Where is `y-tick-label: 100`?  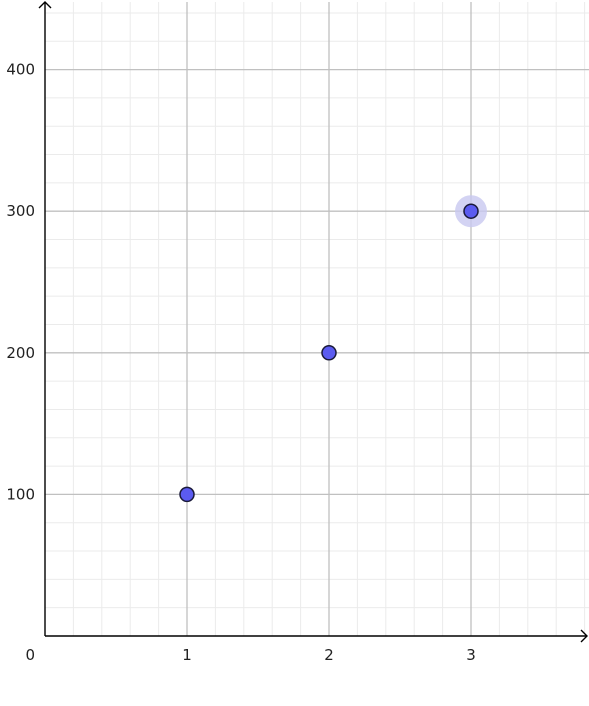
y-tick-label: 100 is located at coordinates (20, 494).